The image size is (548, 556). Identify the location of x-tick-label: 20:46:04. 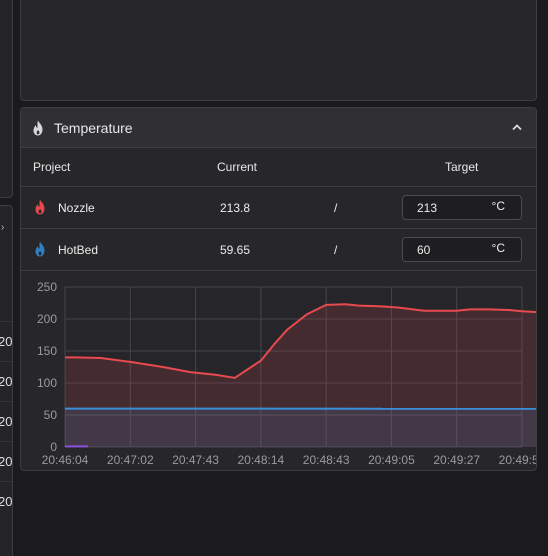
(65, 460).